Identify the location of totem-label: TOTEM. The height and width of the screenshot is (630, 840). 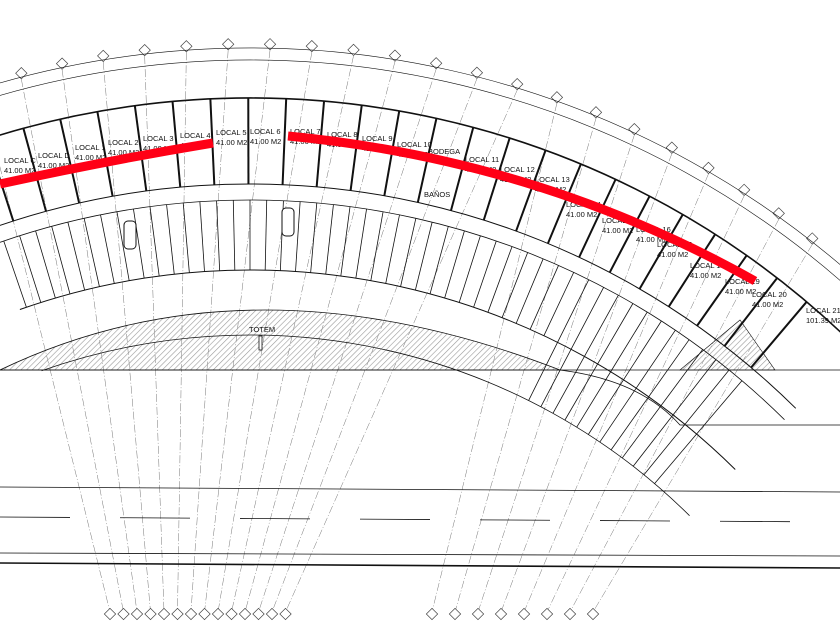
(262, 329).